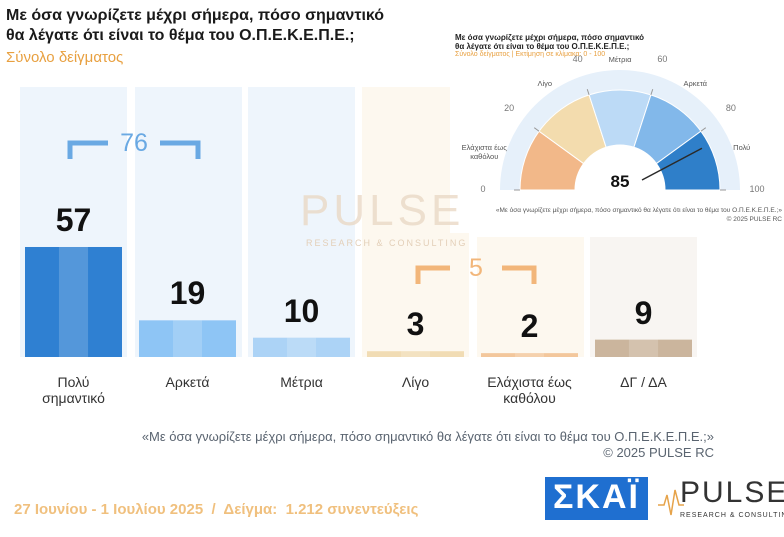 This screenshot has height=537, width=784. I want to click on gauge-tick-label: 0, so click(483, 189).